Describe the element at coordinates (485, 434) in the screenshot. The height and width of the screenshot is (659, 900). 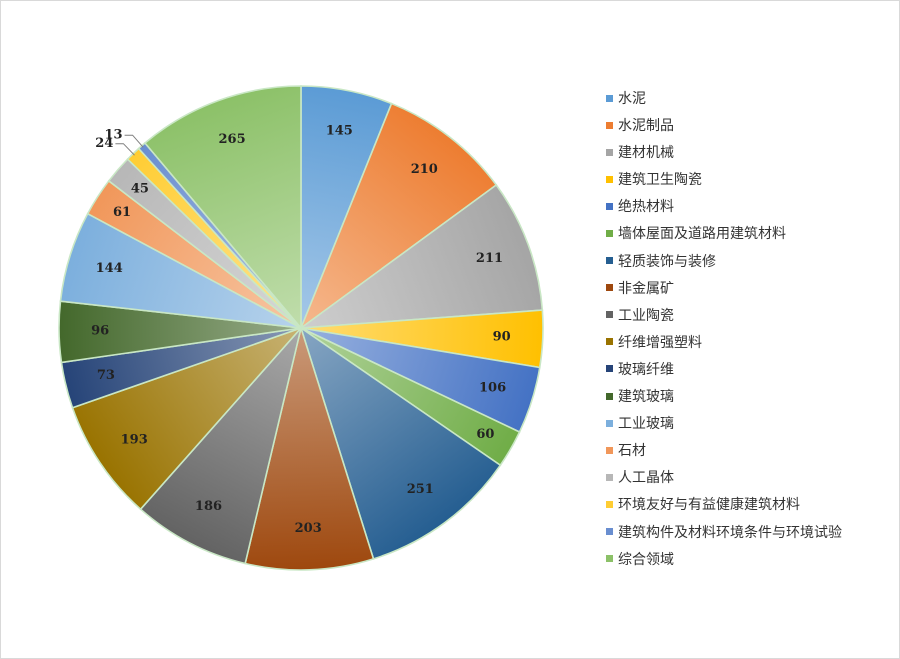
I see `data-label: 60` at that location.